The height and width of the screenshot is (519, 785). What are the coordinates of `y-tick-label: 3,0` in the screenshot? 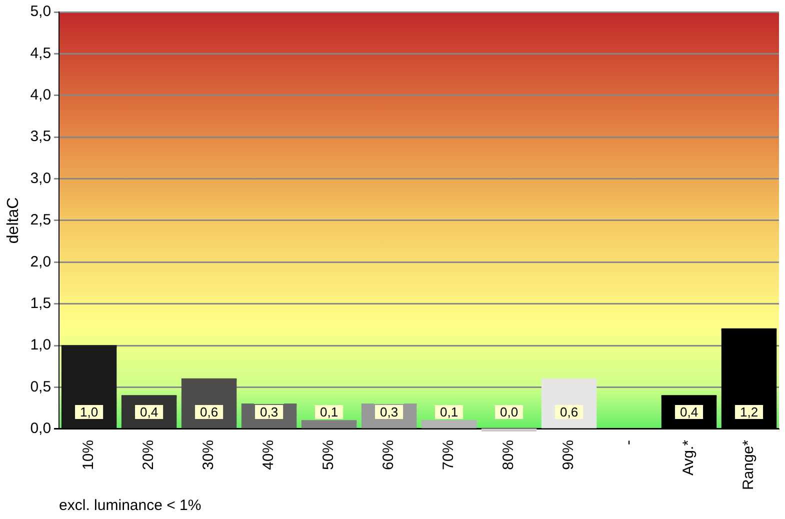 It's located at (41, 178).